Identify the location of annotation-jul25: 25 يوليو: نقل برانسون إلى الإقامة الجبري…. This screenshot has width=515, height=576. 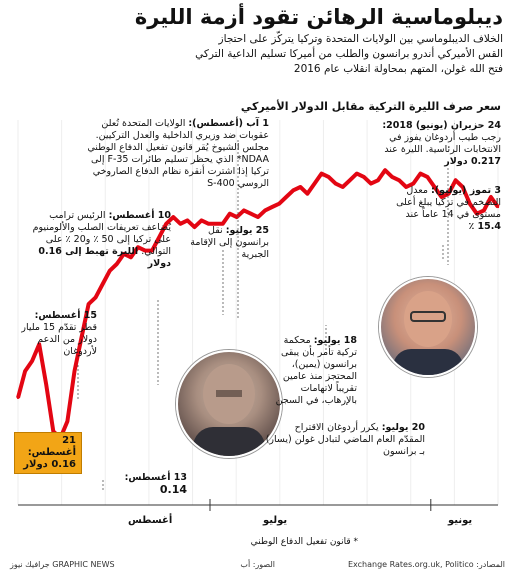
(227, 243).